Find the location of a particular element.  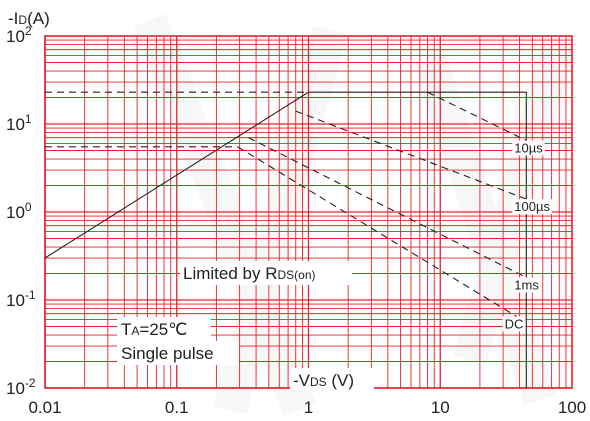

series-100s is located at coordinates (411, 155).